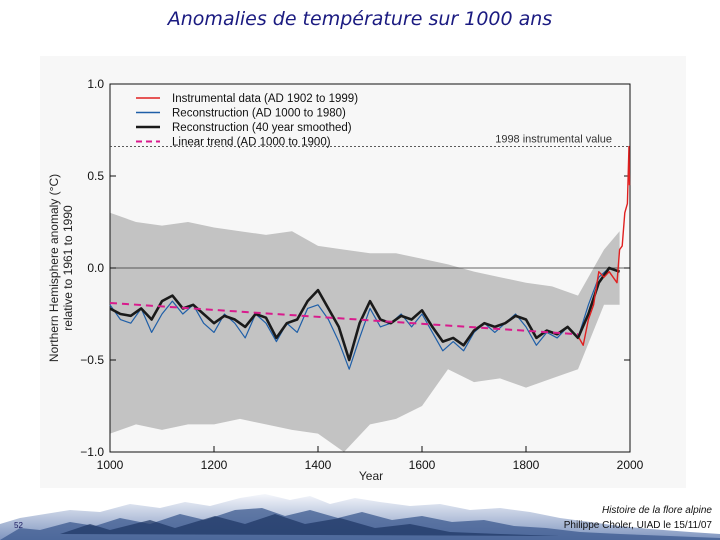 The height and width of the screenshot is (540, 720). Describe the element at coordinates (54, 268) in the screenshot. I see `y-axis-label-line1: Northern Hemisphere anomaly (°C)` at that location.